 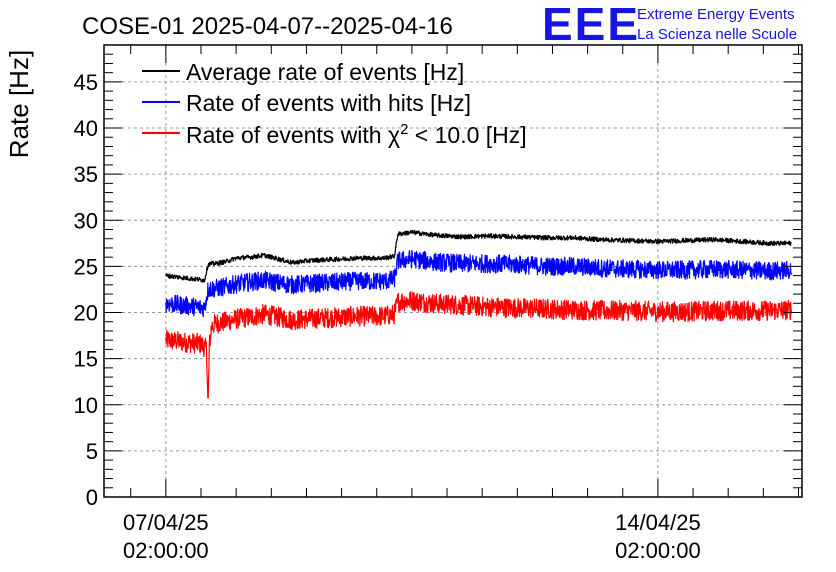 I want to click on x-tick-date-1: 14/04/25, so click(x=658, y=522).